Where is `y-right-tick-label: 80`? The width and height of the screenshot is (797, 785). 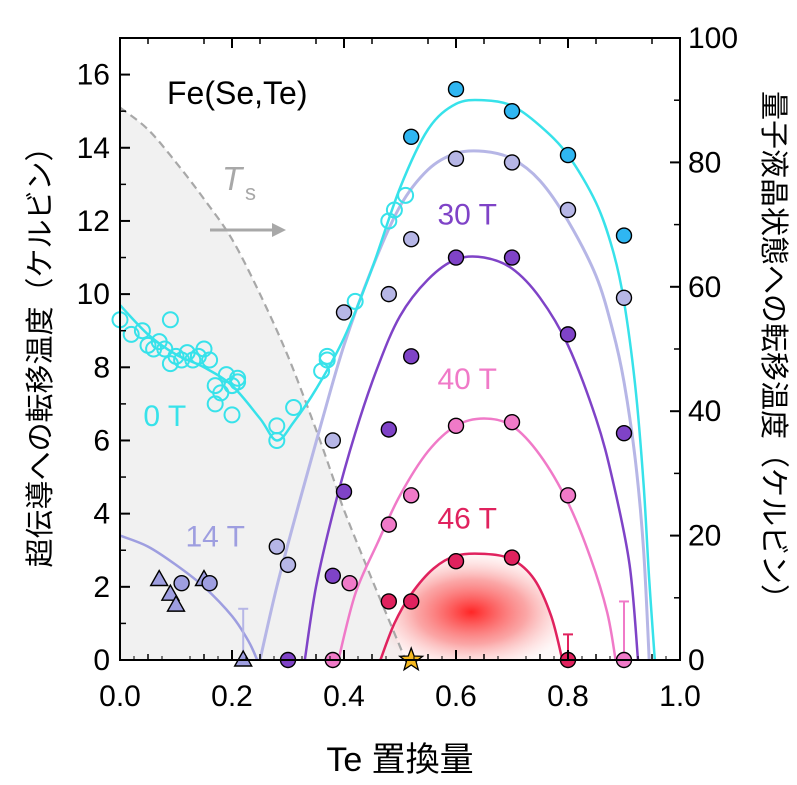 y-right-tick-label: 80 is located at coordinates (704, 162).